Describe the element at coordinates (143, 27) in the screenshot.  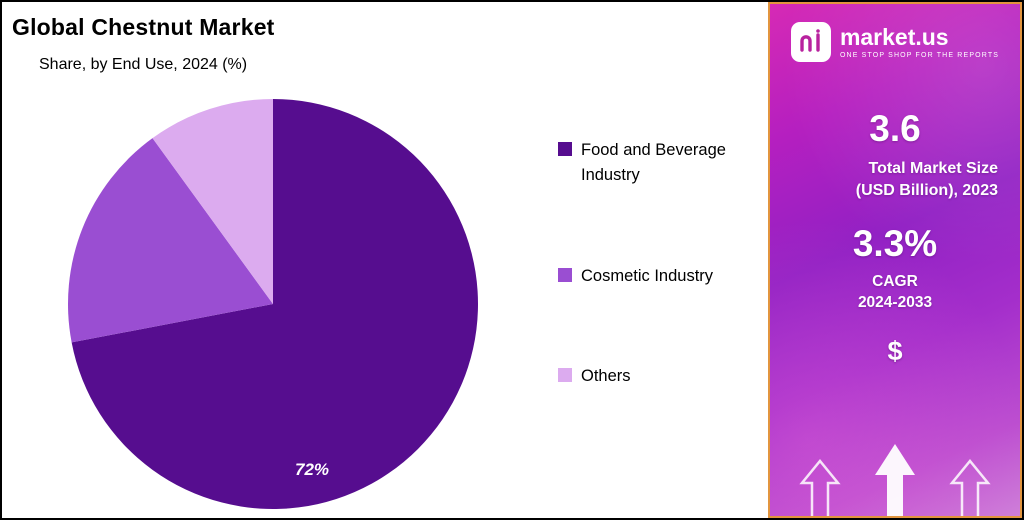
I see `chart-title: Global Chestnut Market` at that location.